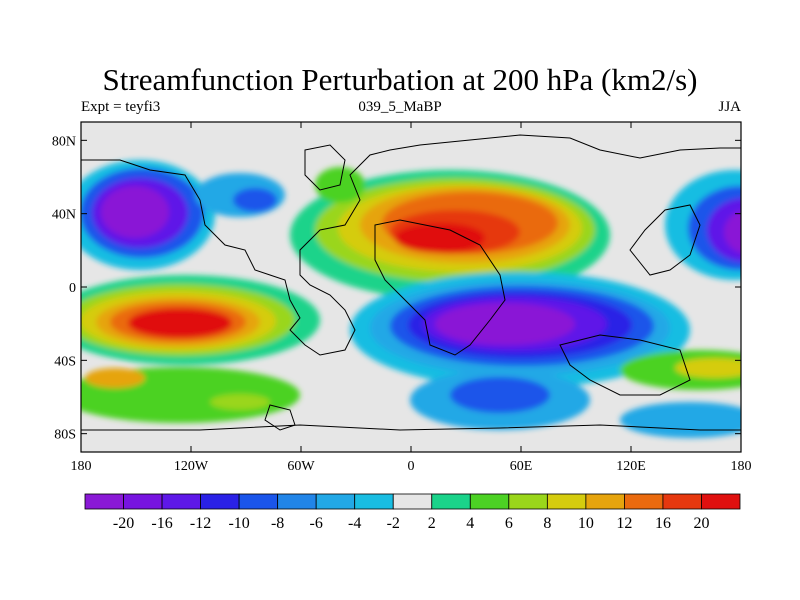  What do you see at coordinates (412, 512) in the screenshot?
I see `colorbar: -20 -16 -12 -10 -8 -6 -4 -2 2 4 6 8 10 12 16 20` at bounding box center [412, 512].